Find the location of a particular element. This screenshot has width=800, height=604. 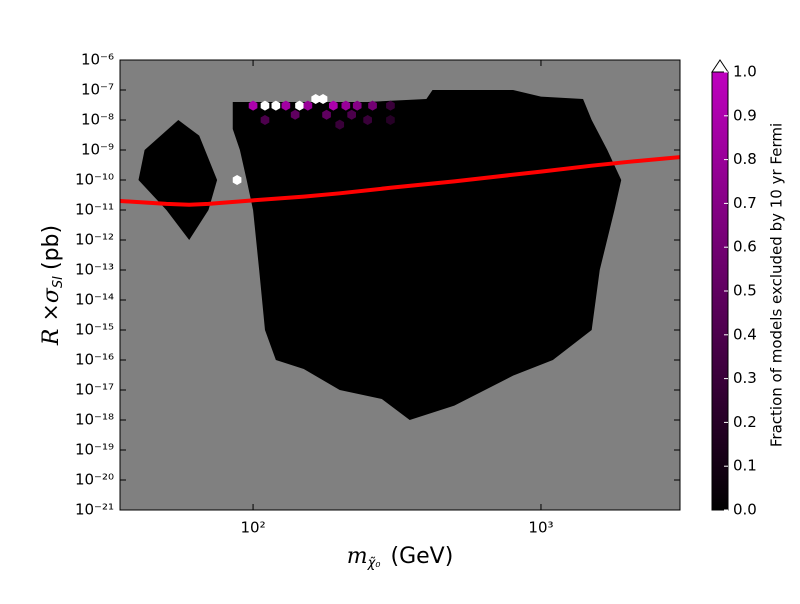

y-tick-label: 10⁻¹⁰ is located at coordinates (94, 180).